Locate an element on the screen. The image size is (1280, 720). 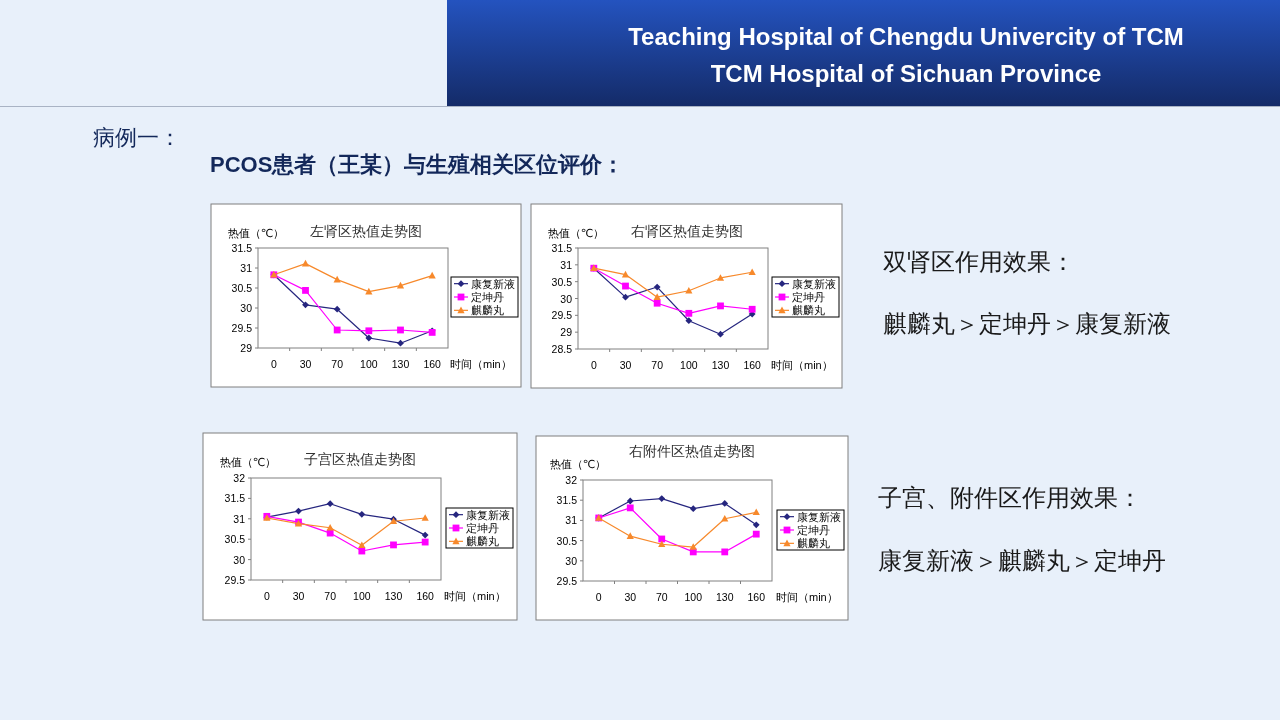
text: Teaching Hospital of Chengdu Univercity of TCM is located at coordinates (906, 36).